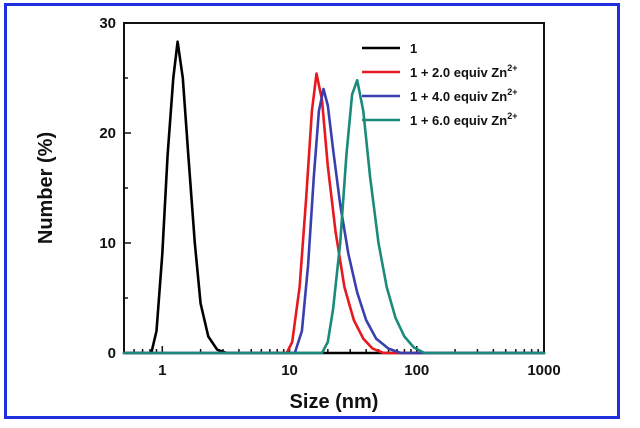 The width and height of the screenshot is (640, 428). I want to click on legend-label-4: 1 + 6.0 equiv Zn2+, so click(463, 119).